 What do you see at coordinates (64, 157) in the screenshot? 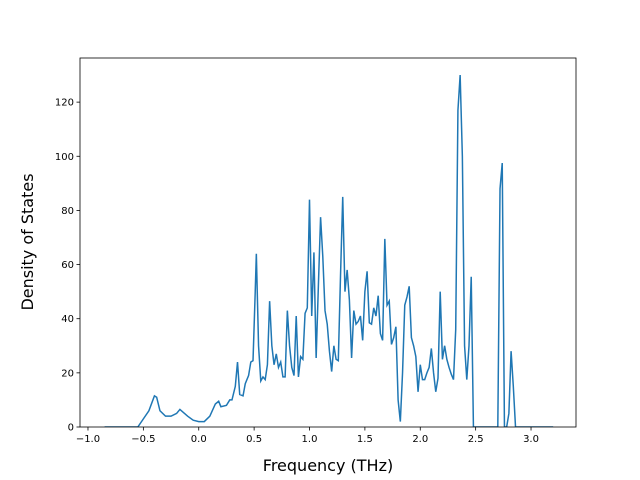
I see `y-tick-label: 100` at bounding box center [64, 157].